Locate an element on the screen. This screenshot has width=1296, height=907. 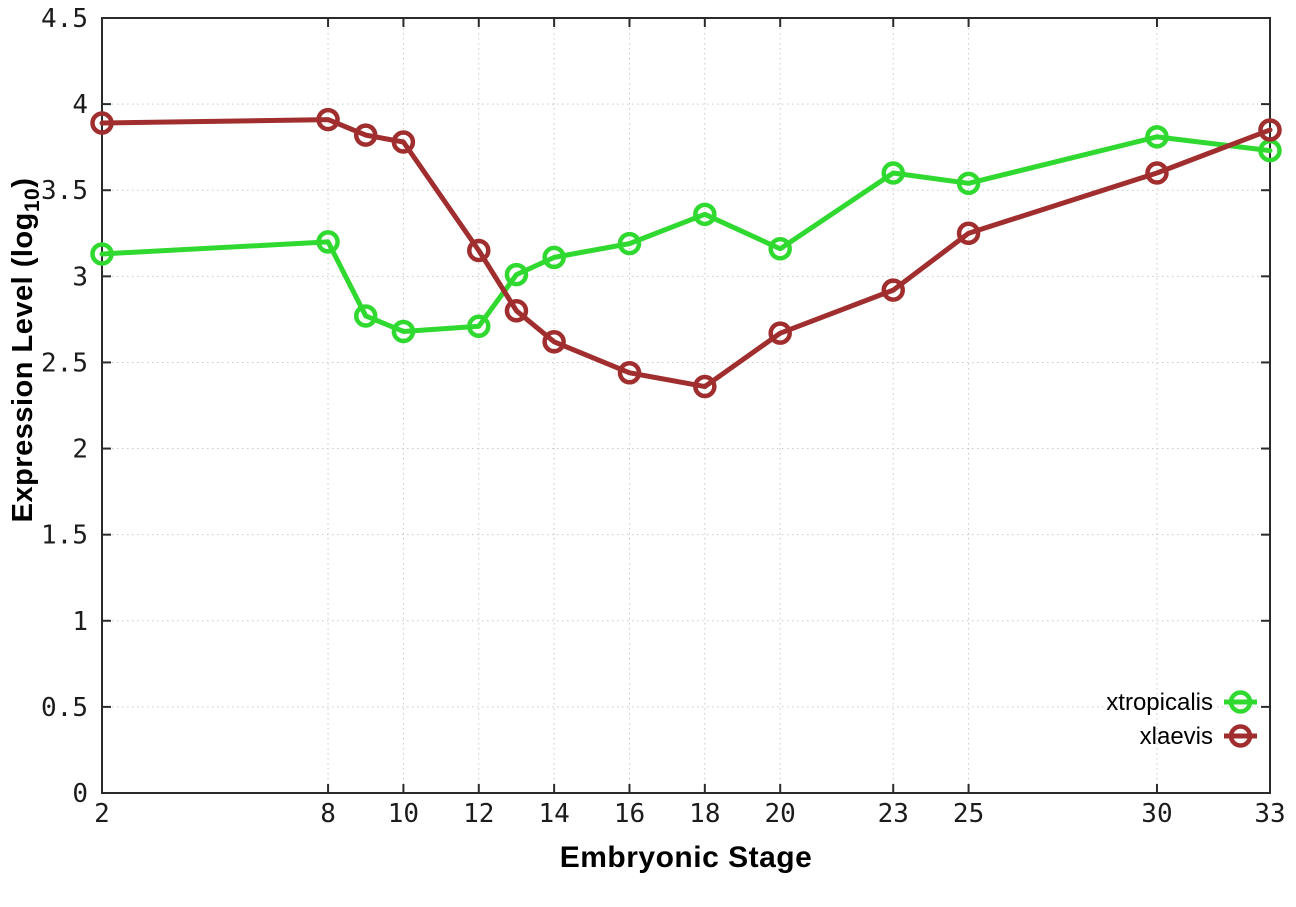
y-tick-label: 3.5 is located at coordinates (64, 191).